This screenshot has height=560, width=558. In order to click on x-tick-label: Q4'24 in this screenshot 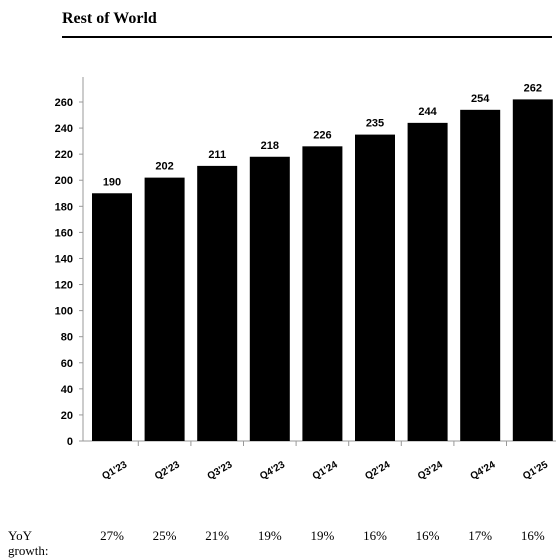, I will do `click(483, 470)`.